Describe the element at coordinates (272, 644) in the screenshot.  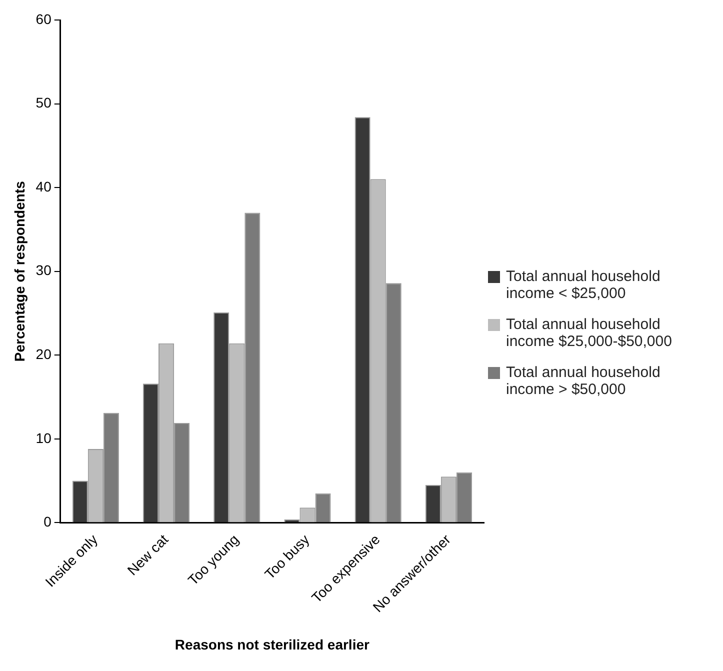
I see `x-axis-title: Reasons not sterilized earlier` at that location.